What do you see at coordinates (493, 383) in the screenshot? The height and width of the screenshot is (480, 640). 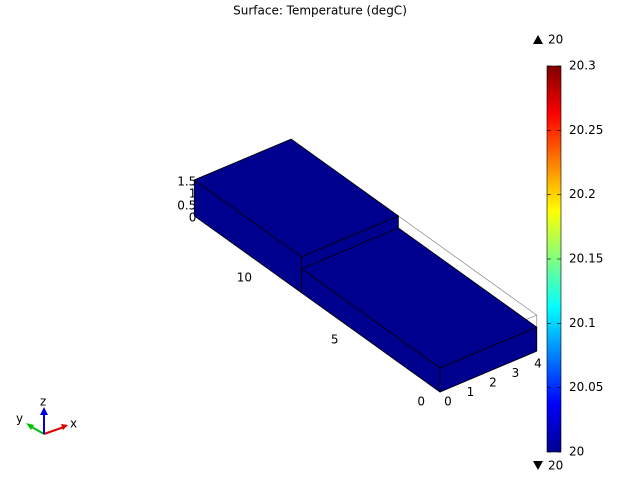 I see `x-tick-label: 2` at bounding box center [493, 383].